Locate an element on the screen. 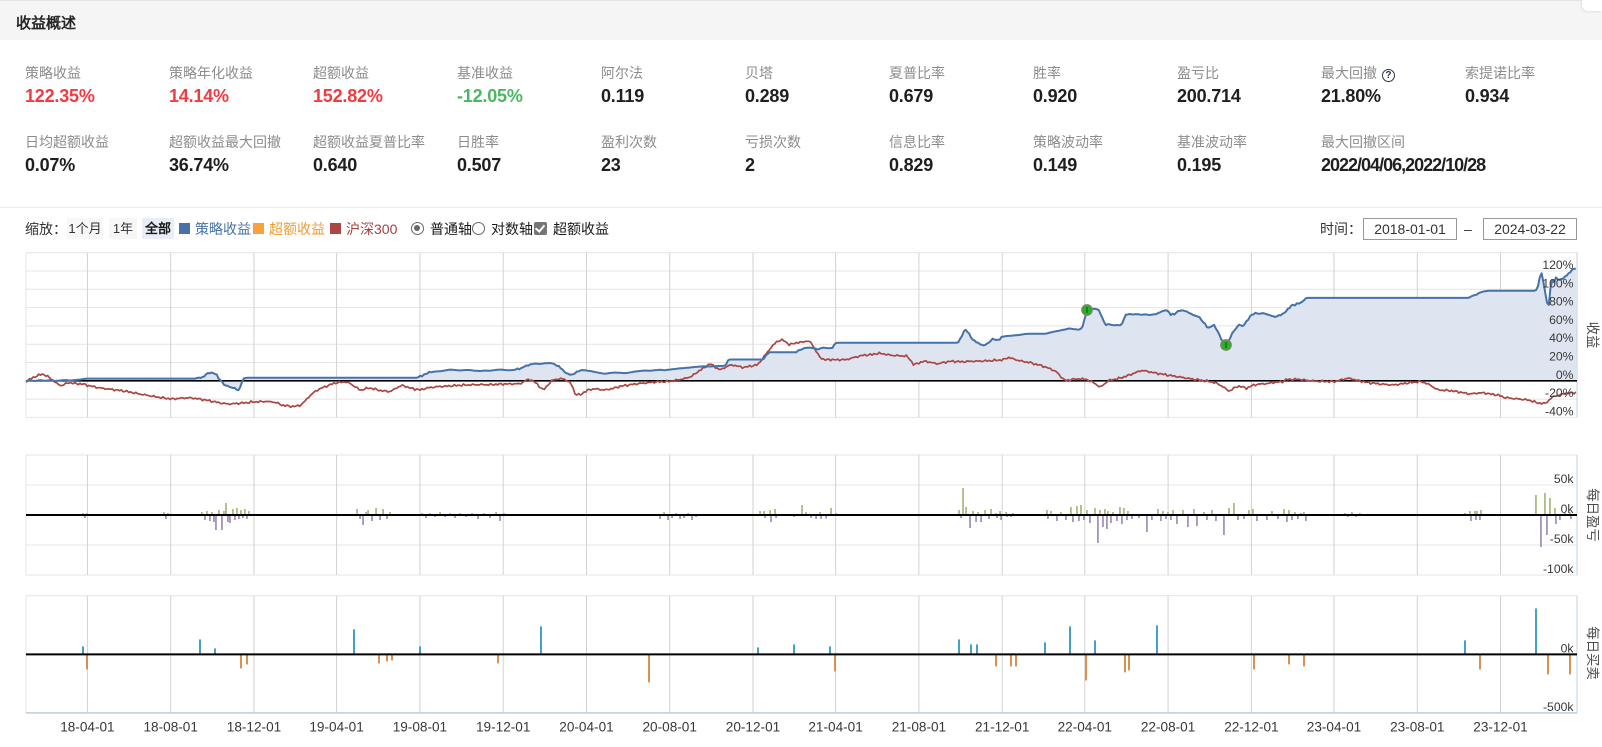 The height and width of the screenshot is (747, 1602). svg-text: 20-08-01 is located at coordinates (669, 727).